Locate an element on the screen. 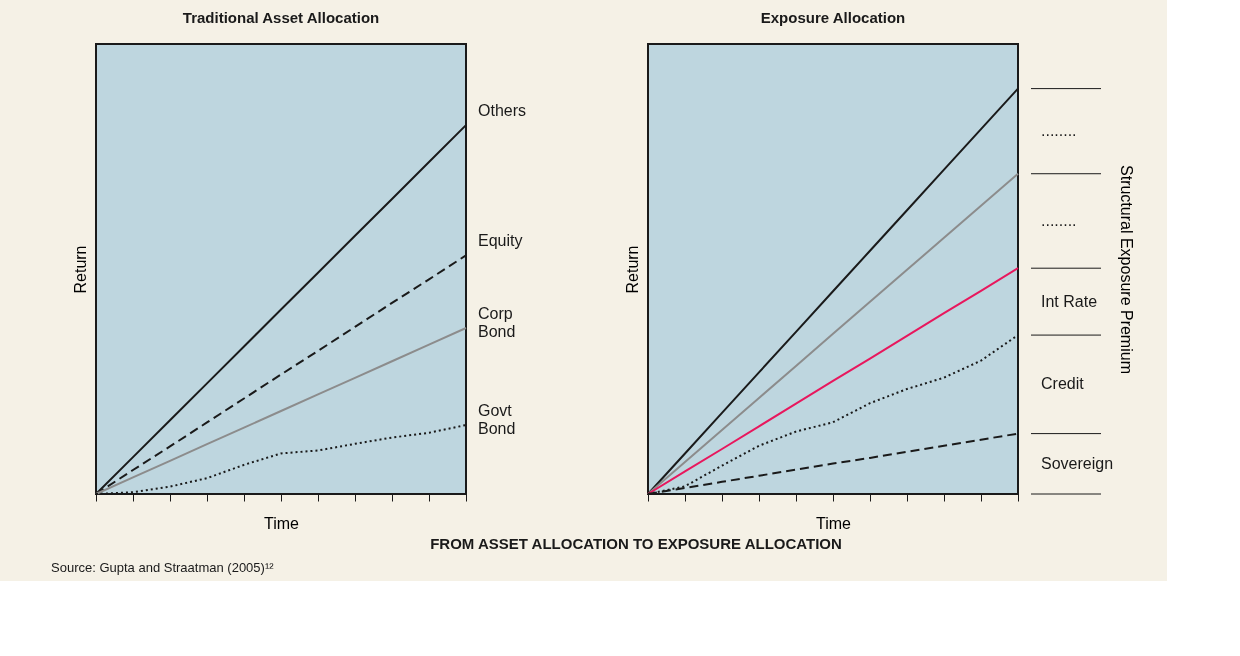  text: Int Rate is located at coordinates (1069, 301).